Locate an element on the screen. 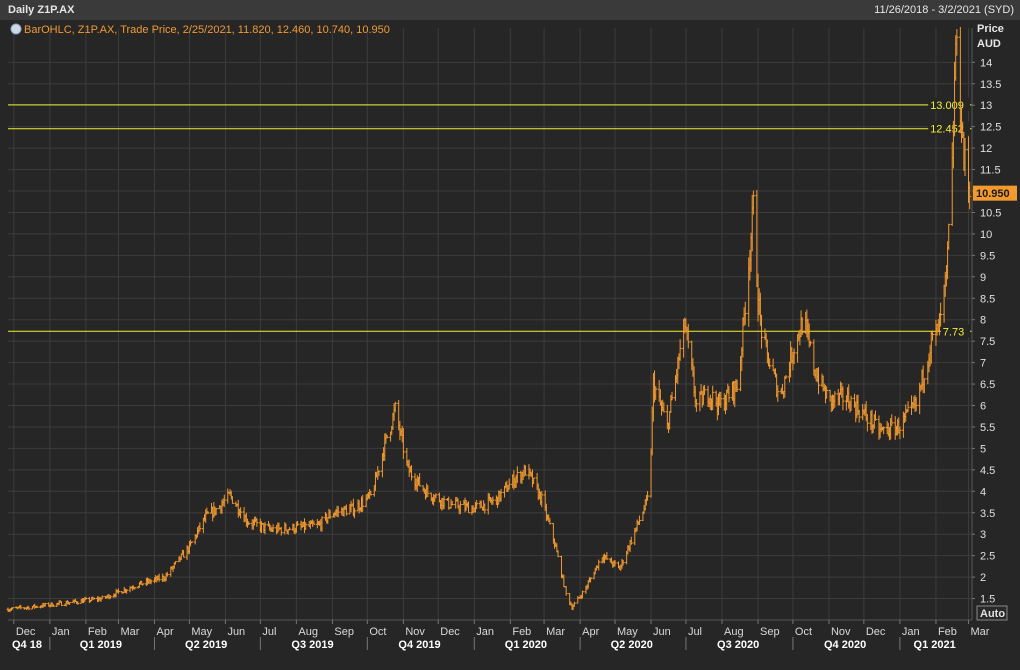 The height and width of the screenshot is (670, 1020). horizontal-line-label: 12.452 is located at coordinates (947, 130).